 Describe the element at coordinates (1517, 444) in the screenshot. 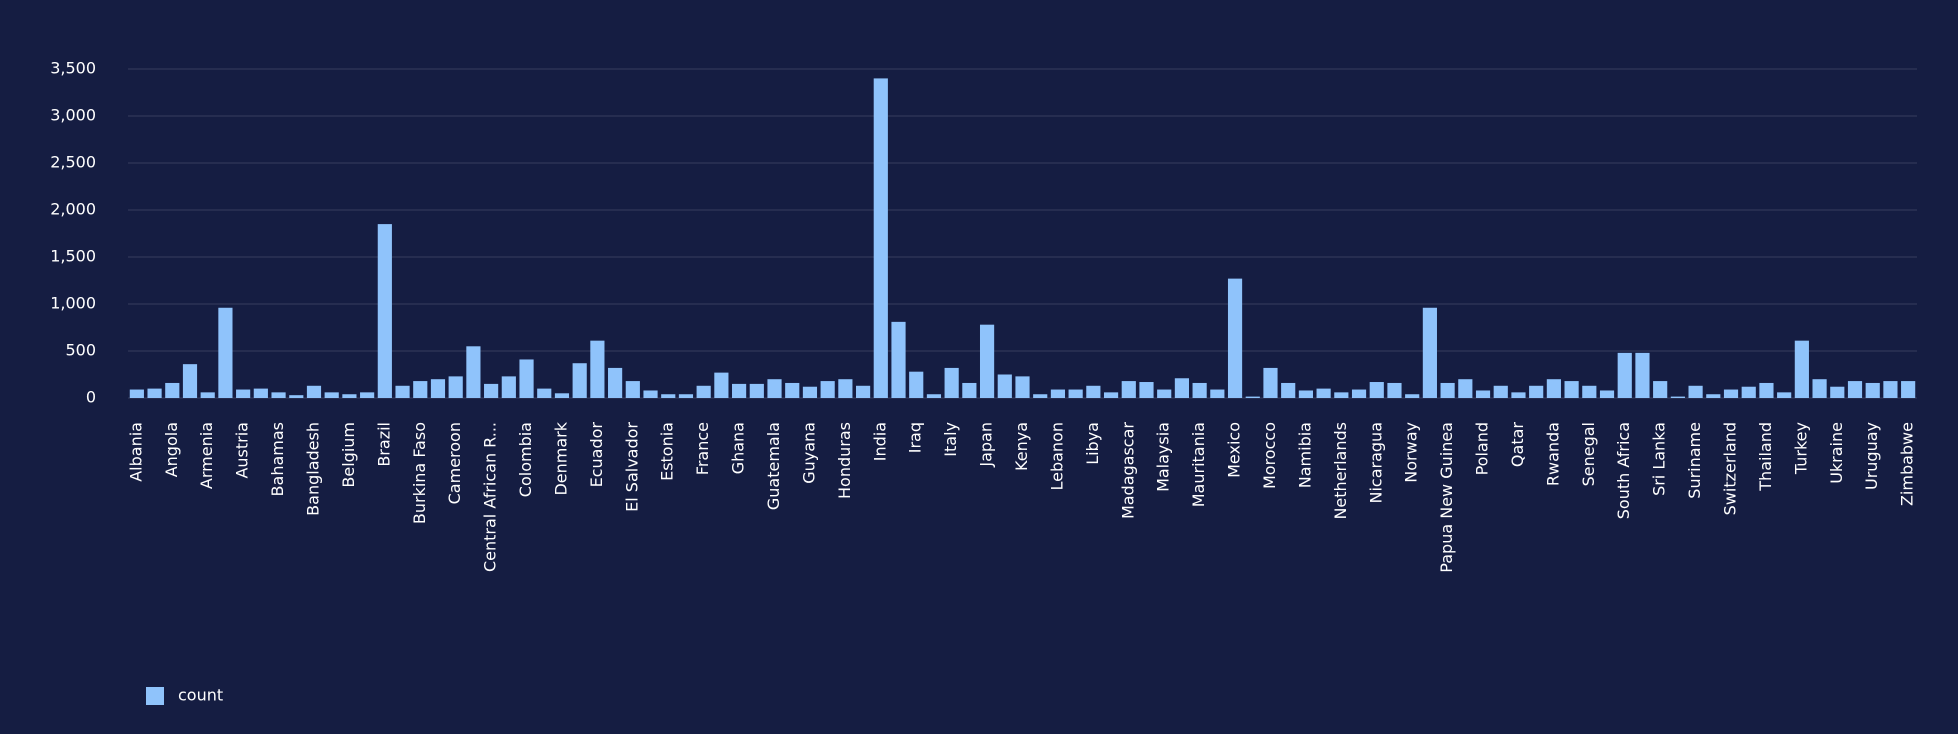

I see `x-tick-label: Qatar` at that location.